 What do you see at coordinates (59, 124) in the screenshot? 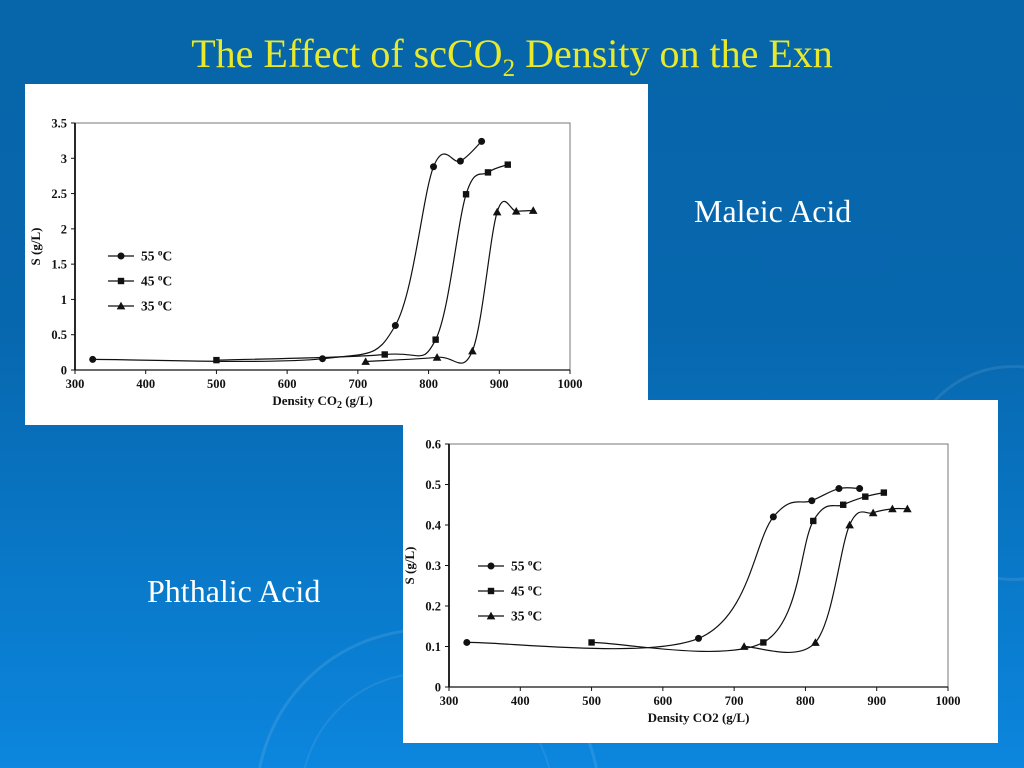
I see `y-tick-label: 3.5` at bounding box center [59, 124].